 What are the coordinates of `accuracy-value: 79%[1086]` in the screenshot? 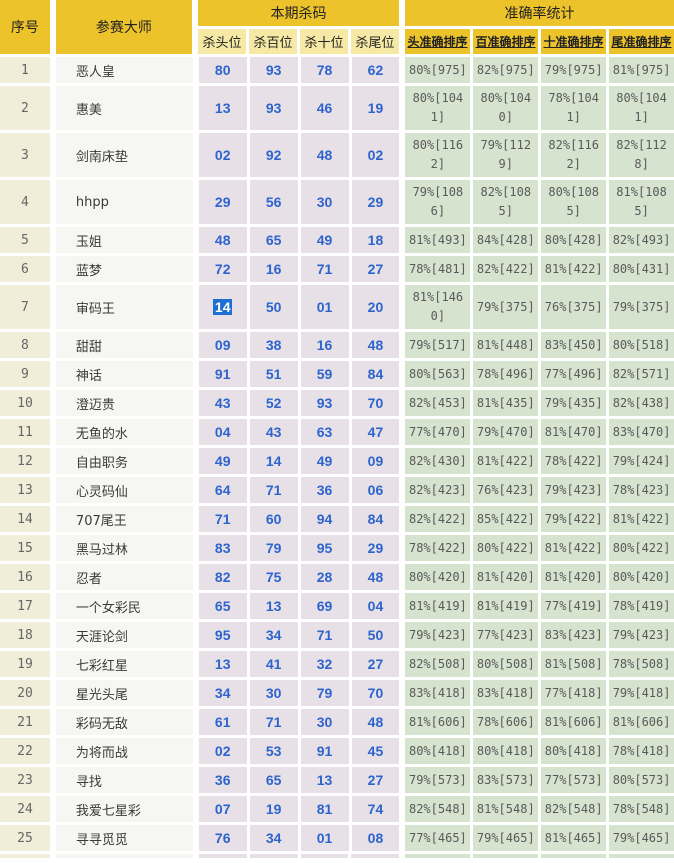 It's located at (438, 202).